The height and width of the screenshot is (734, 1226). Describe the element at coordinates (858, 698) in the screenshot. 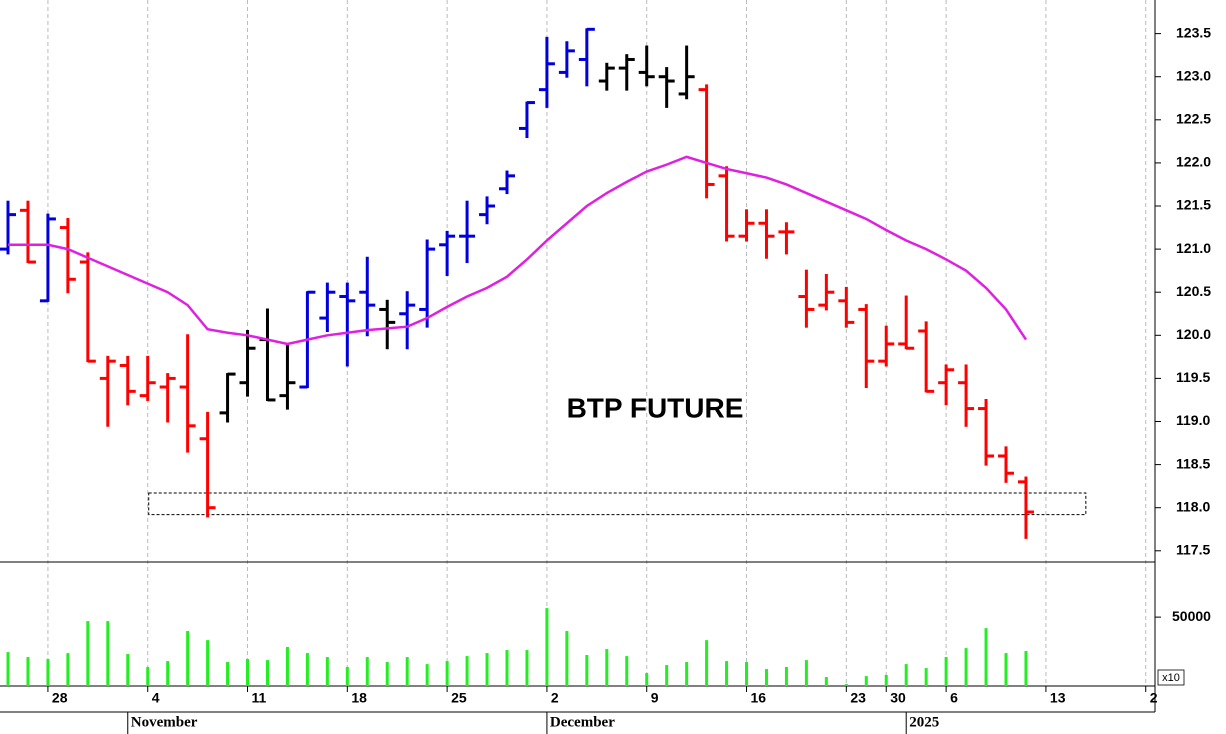

I see `x-tick-label: 23` at that location.